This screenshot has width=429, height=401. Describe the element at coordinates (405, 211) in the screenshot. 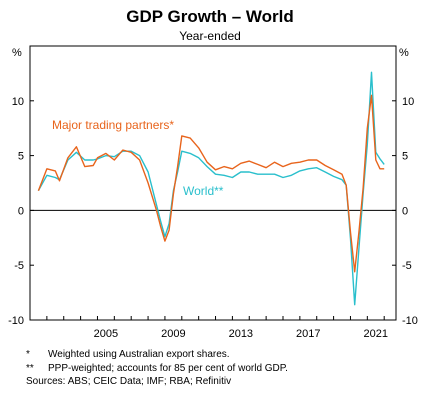

I see `y-tick-label-right: 0` at that location.